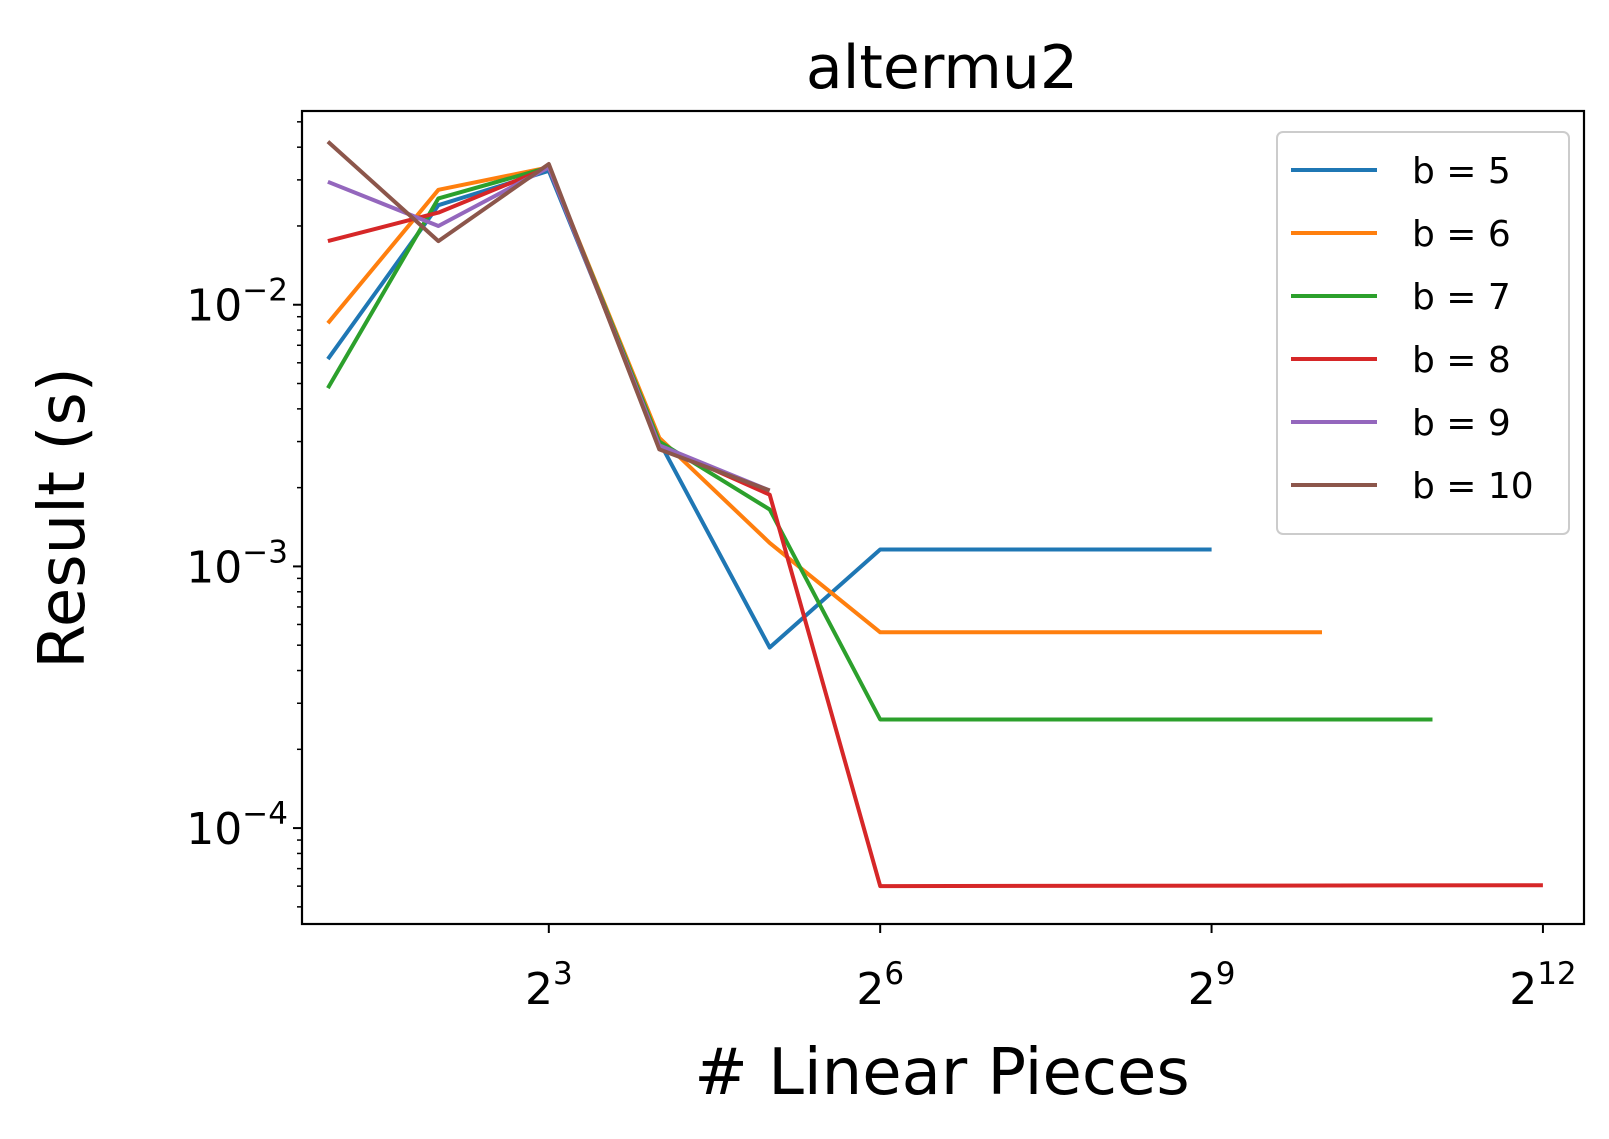 The image size is (1609, 1139). Describe the element at coordinates (63, 517) in the screenshot. I see `y-axis-label: Result (s)` at that location.